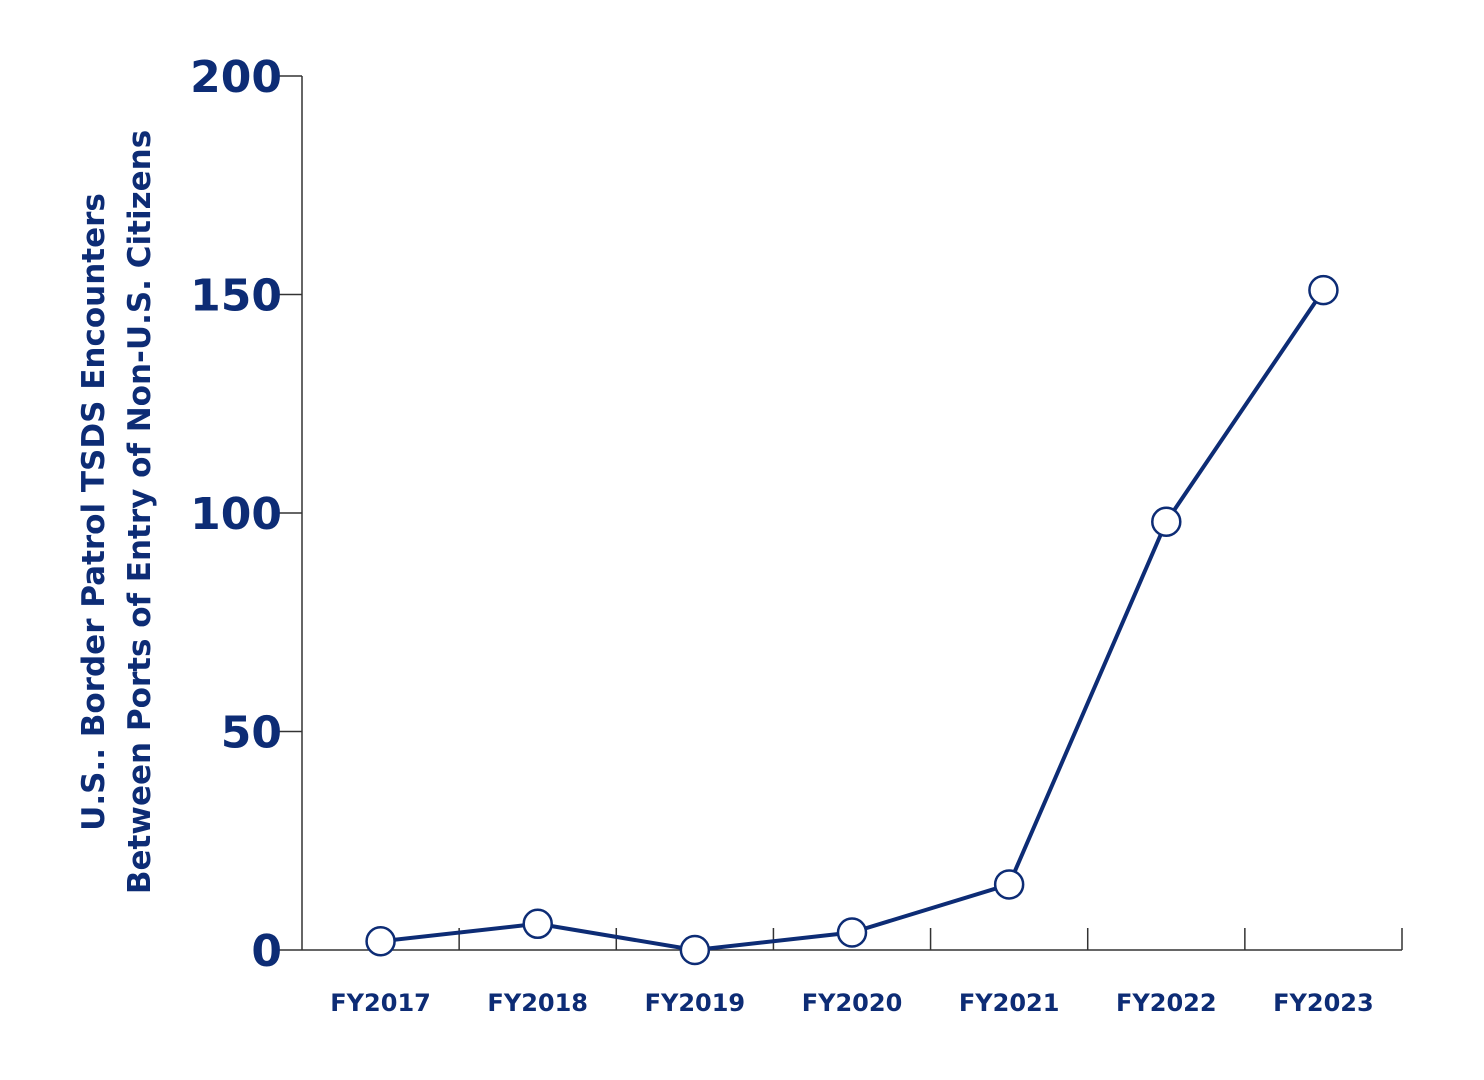 The width and height of the screenshot is (1484, 1080). What do you see at coordinates (266, 951) in the screenshot?
I see `y-tick-label: 0` at bounding box center [266, 951].